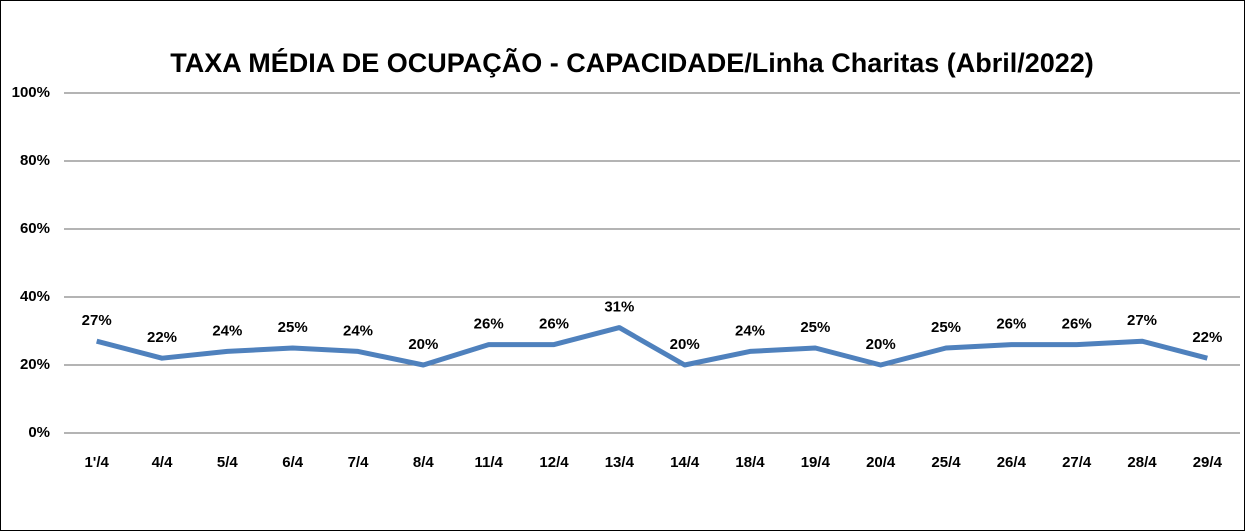 This screenshot has height=531, width=1245. What do you see at coordinates (424, 462) in the screenshot?
I see `x-tick-label: 8/4` at bounding box center [424, 462].